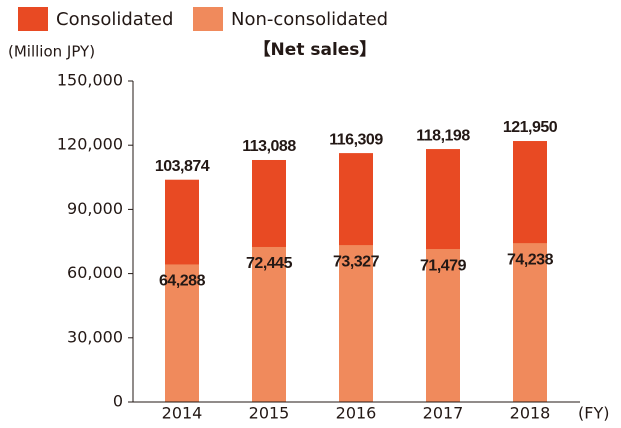  Describe the element at coordinates (356, 261) in the screenshot. I see `value-label: 73,327` at that location.